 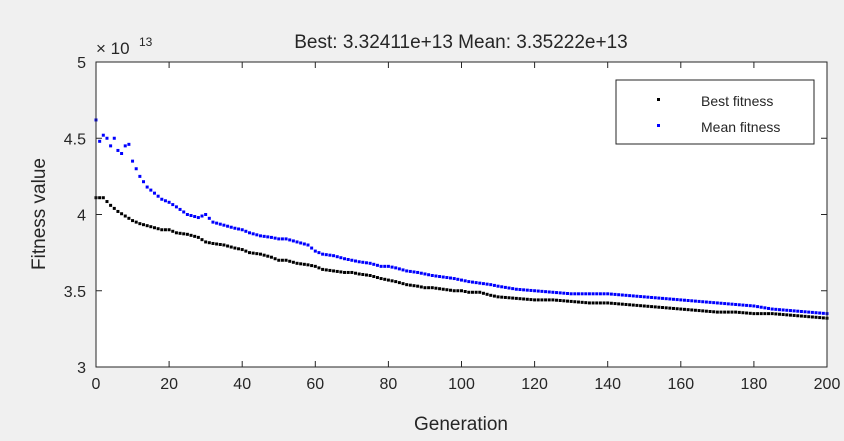 What do you see at coordinates (607, 384) in the screenshot?
I see `x-tick-label: 140` at bounding box center [607, 384].